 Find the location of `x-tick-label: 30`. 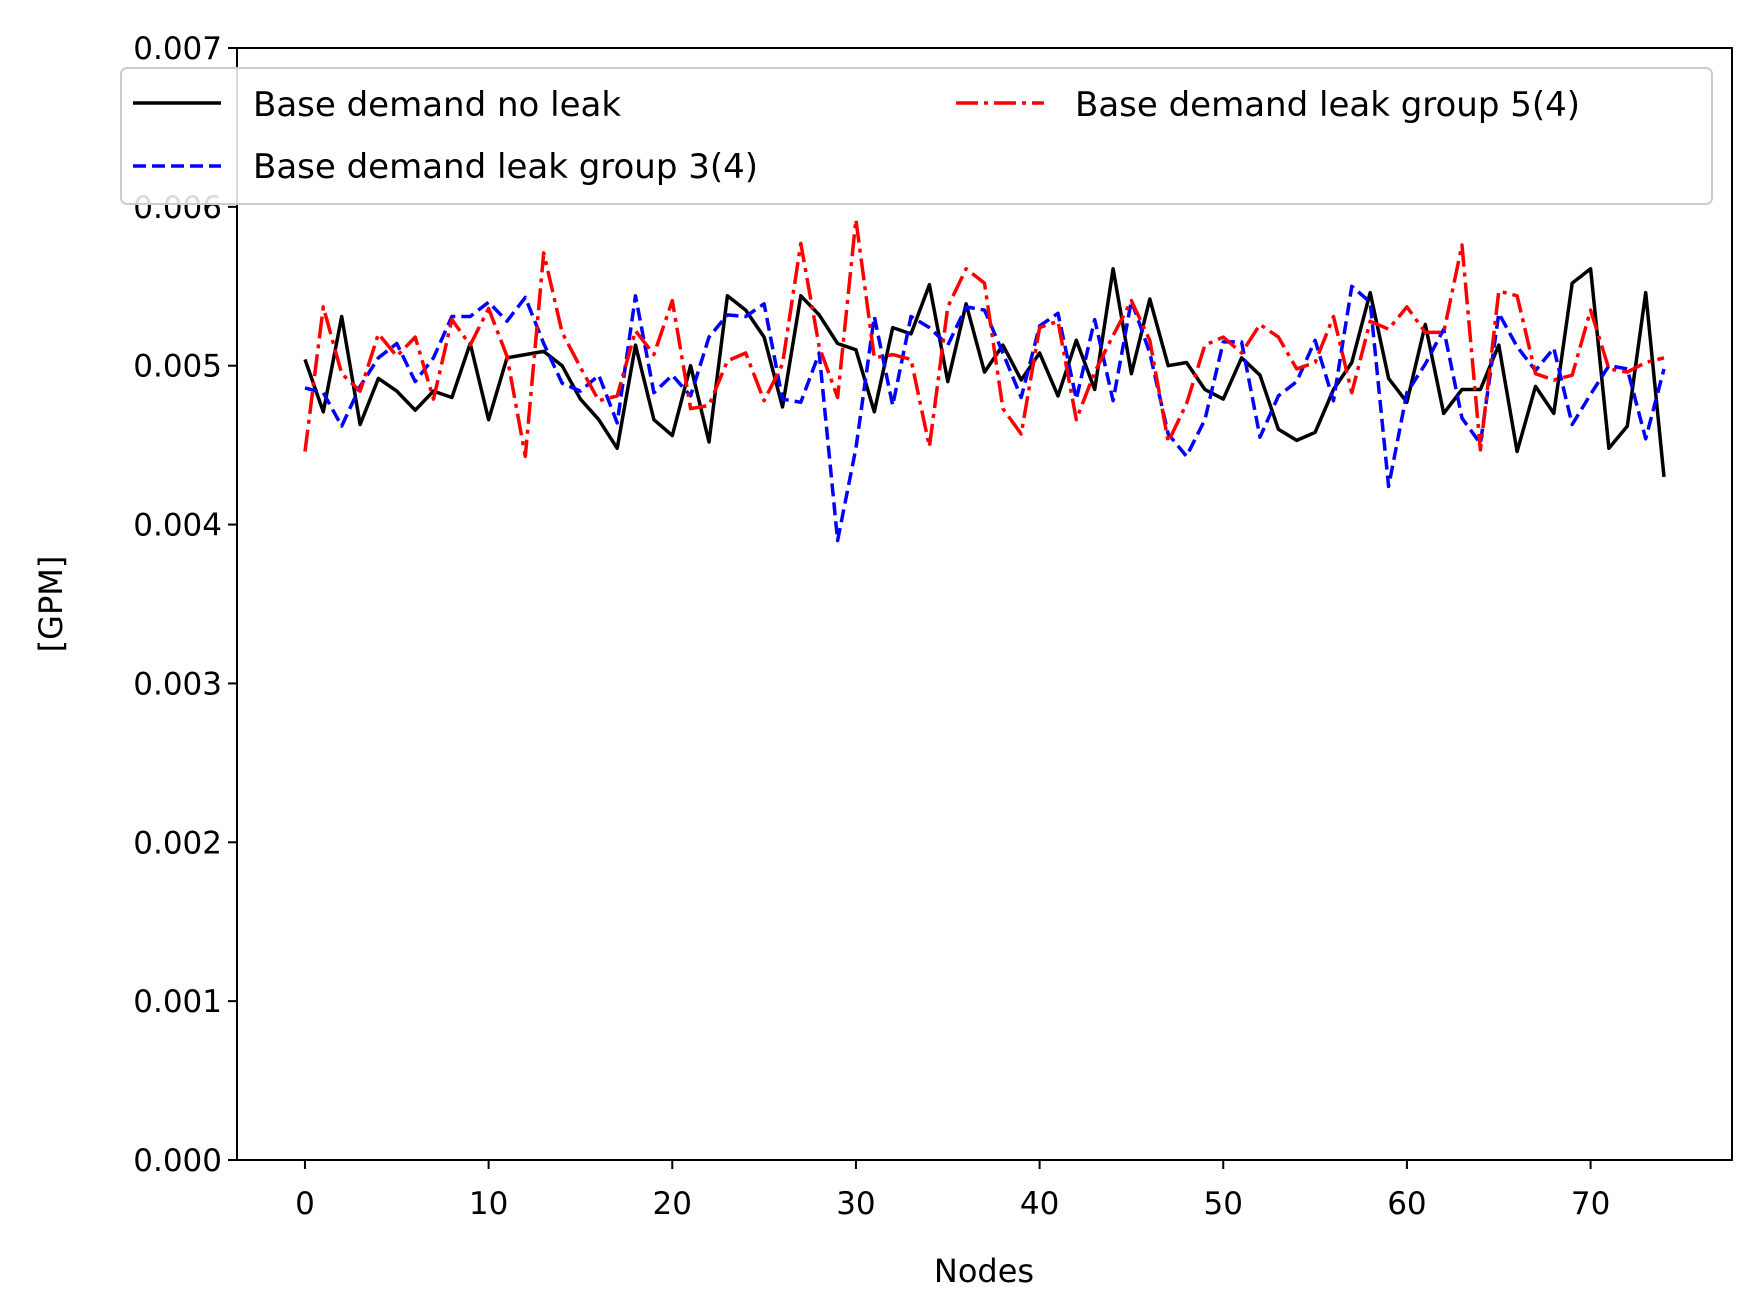

x-tick-label: 30 is located at coordinates (855, 1204).